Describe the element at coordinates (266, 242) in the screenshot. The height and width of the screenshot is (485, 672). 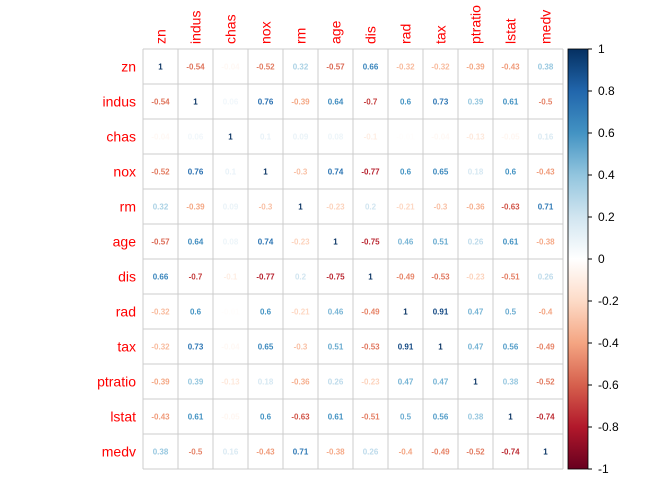
I see `cell-value: 0.74` at that location.